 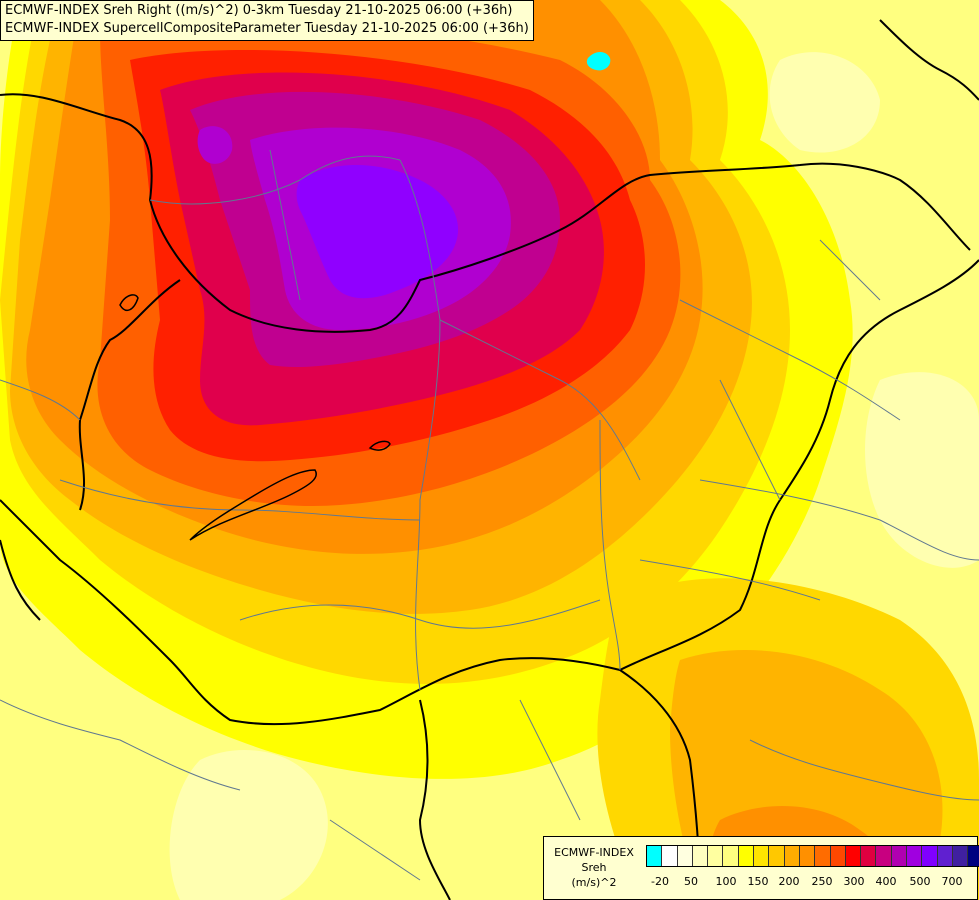 I want to click on legend-title: ECMWF-INDEX Sreh (m/s)^2, so click(x=594, y=867).